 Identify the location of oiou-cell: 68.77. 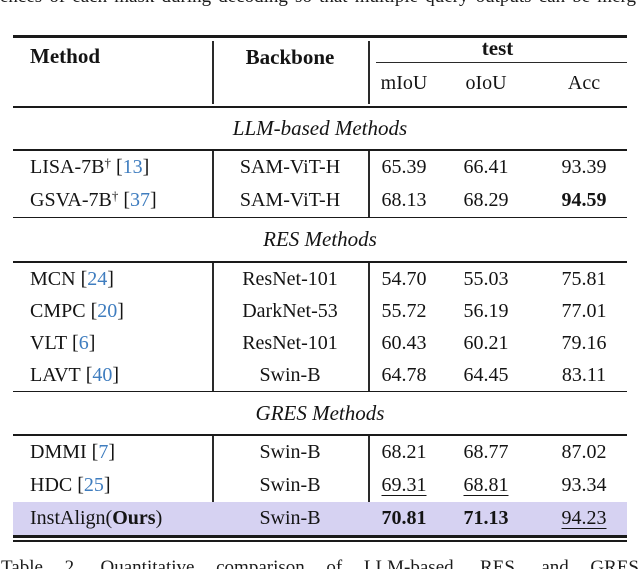
(486, 451).